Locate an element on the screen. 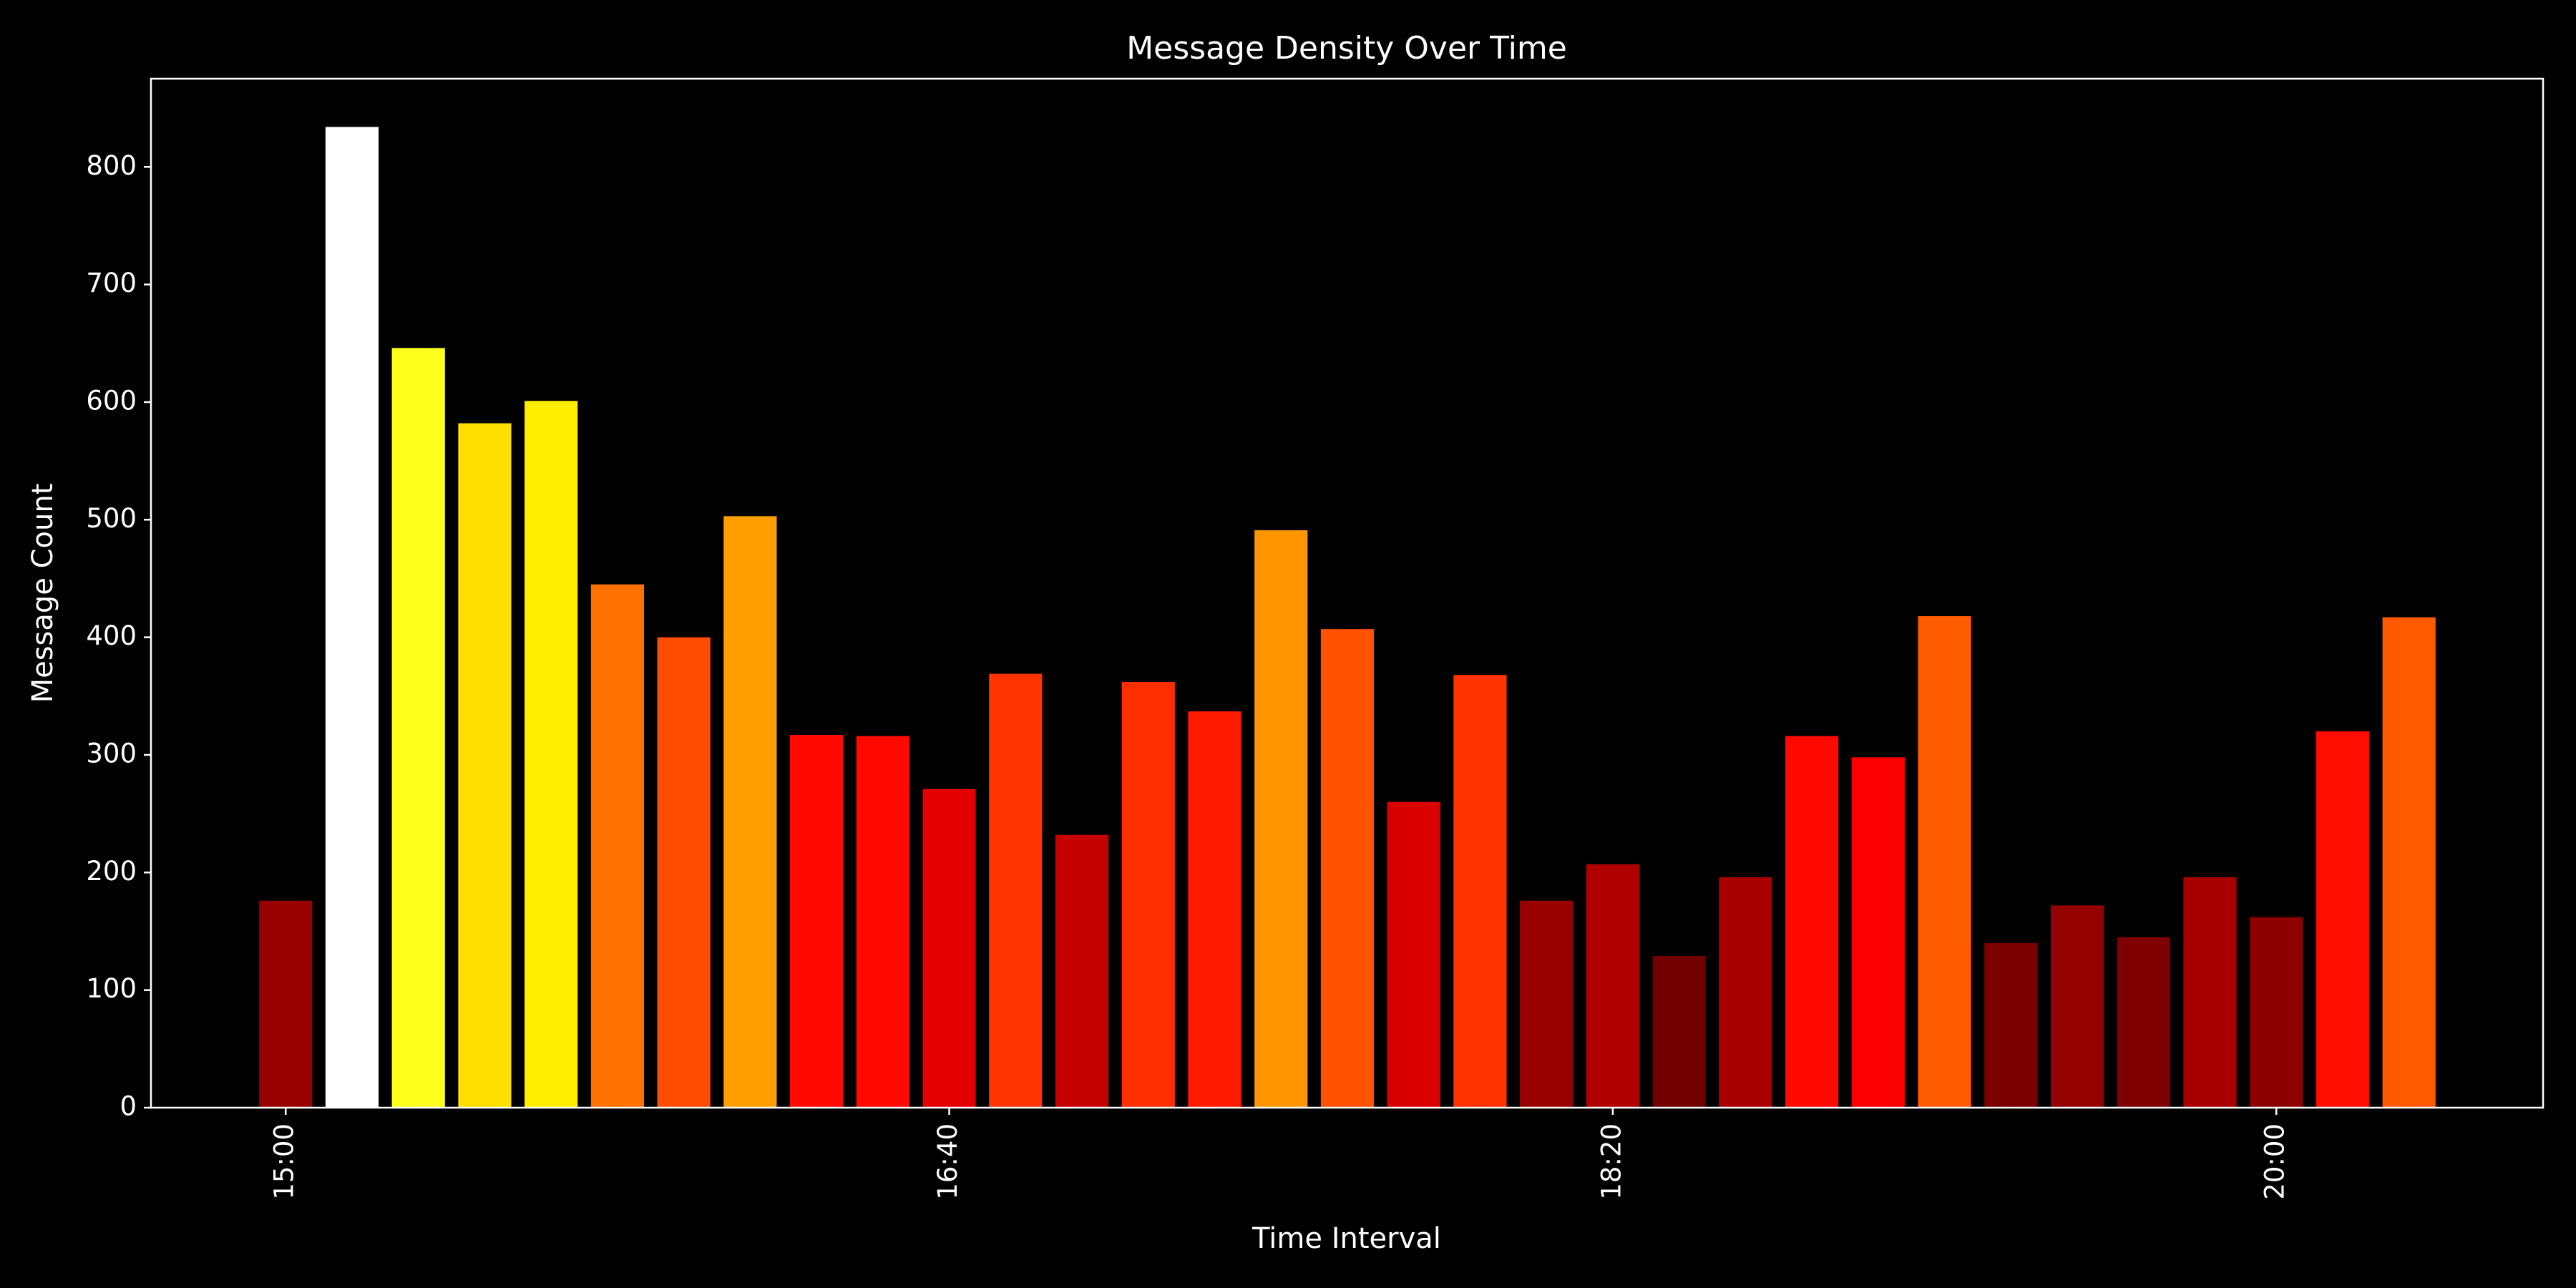 This screenshot has height=1288, width=2576. y-tick-label: 700 is located at coordinates (111, 283).